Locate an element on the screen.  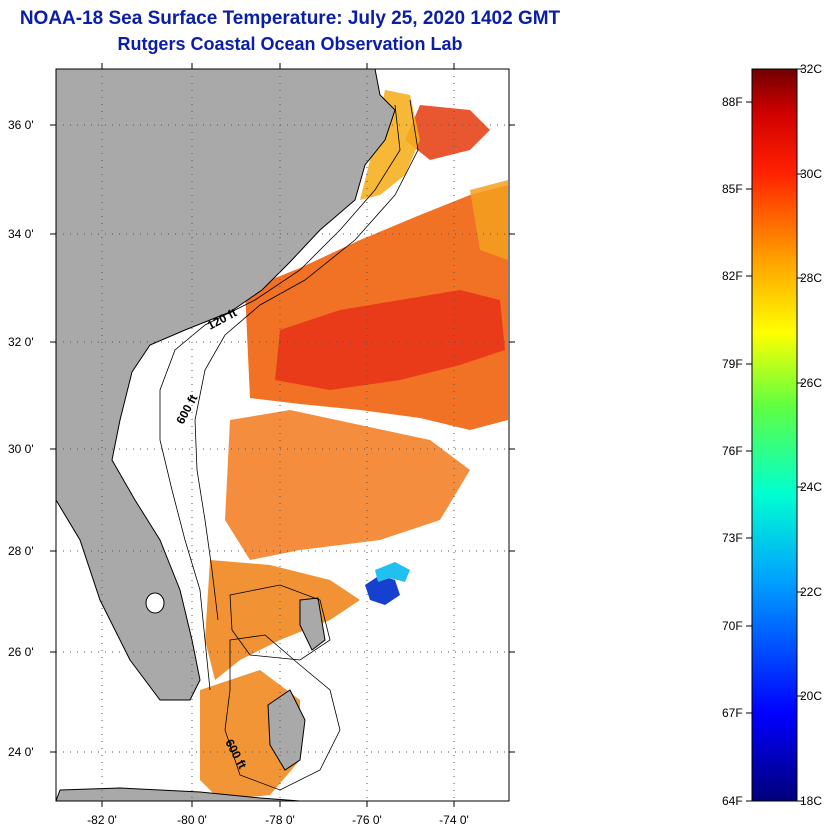
contour-bahamas is located at coordinates (282, 712).